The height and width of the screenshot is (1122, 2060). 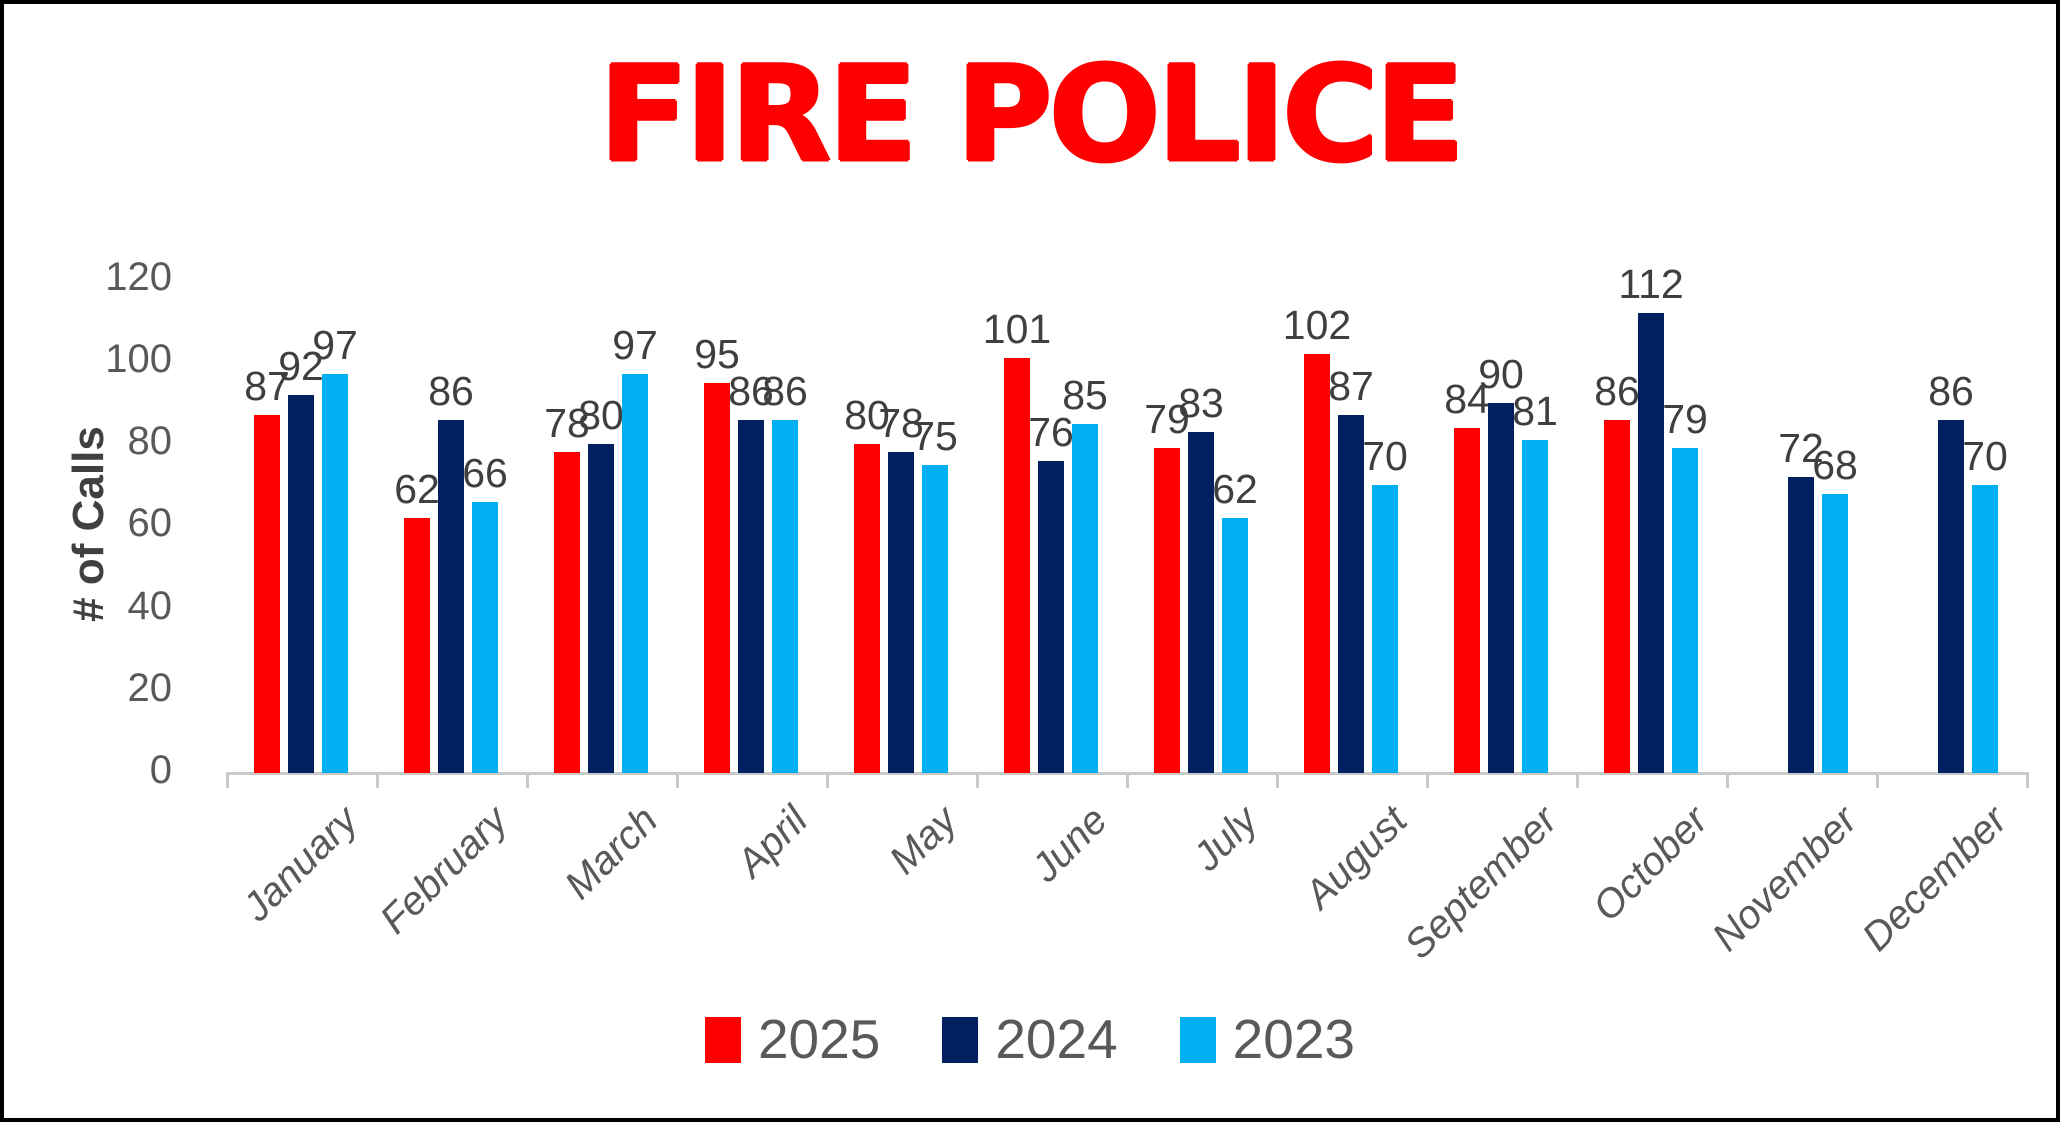 What do you see at coordinates (1501, 588) in the screenshot?
I see `bar-2024-September` at bounding box center [1501, 588].